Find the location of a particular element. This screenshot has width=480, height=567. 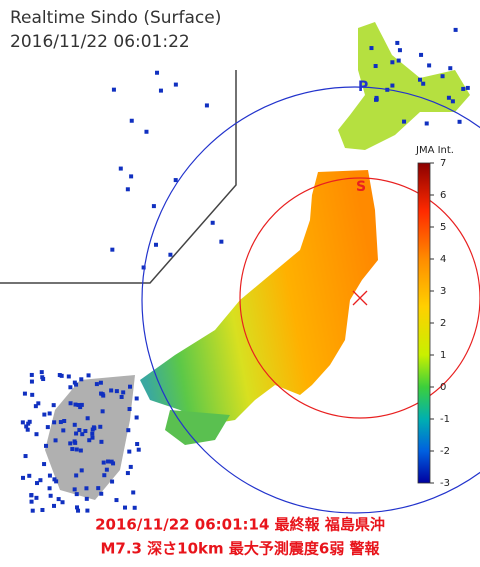

tick-label: -3 is located at coordinates (445, 483).